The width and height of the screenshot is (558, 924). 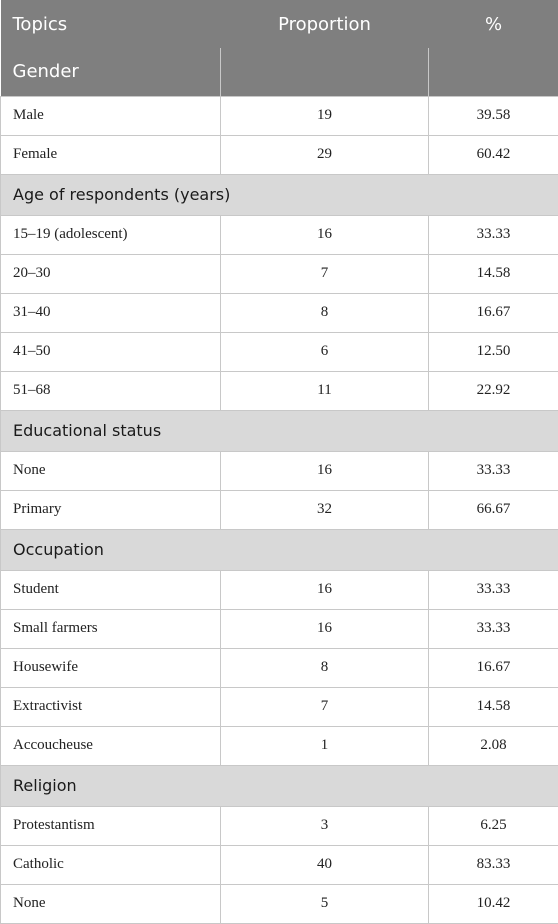 I want to click on section-title: Religion, so click(x=279, y=785).